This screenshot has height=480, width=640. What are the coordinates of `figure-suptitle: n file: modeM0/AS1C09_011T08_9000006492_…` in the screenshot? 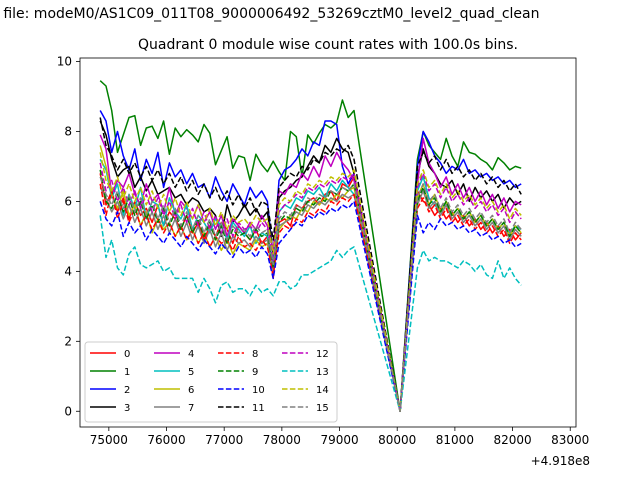 It's located at (269, 14).